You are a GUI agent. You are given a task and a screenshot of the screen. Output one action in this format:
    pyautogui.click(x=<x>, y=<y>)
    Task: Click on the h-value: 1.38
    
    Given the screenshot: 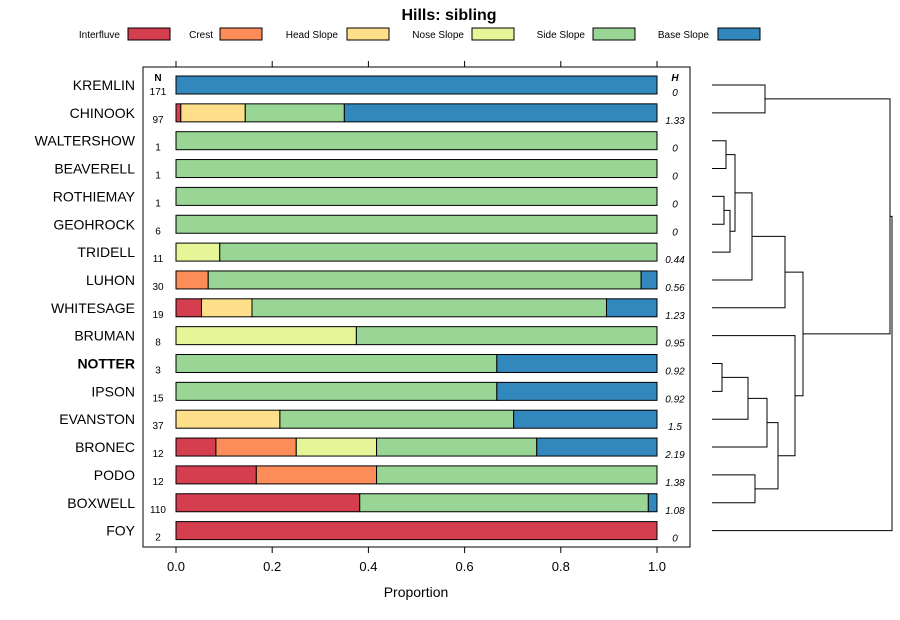 What is the action you would take?
    pyautogui.click(x=675, y=483)
    